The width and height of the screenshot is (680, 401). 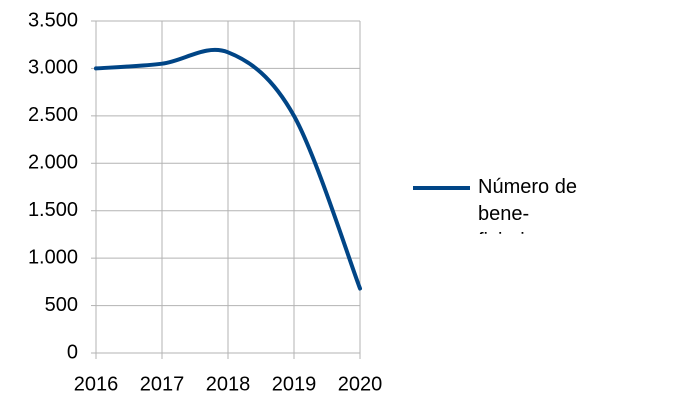 I want to click on legend-item: Número de bene­ficiarios, so click(x=527, y=205).